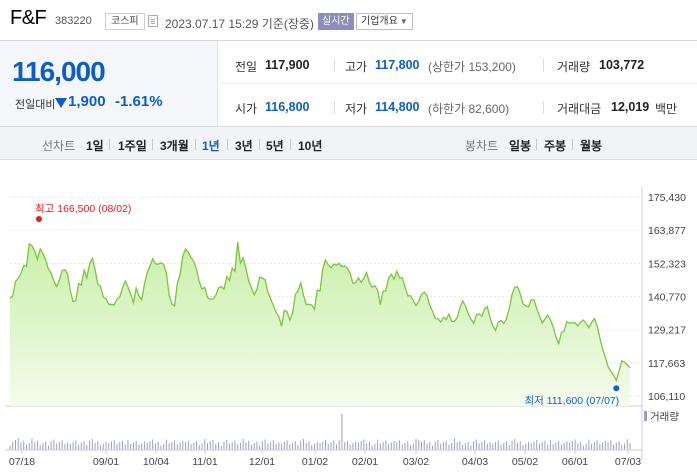 The image size is (697, 475). What do you see at coordinates (555, 146) in the screenshot?
I see `weekly-candle-button: 주봉` at bounding box center [555, 146].